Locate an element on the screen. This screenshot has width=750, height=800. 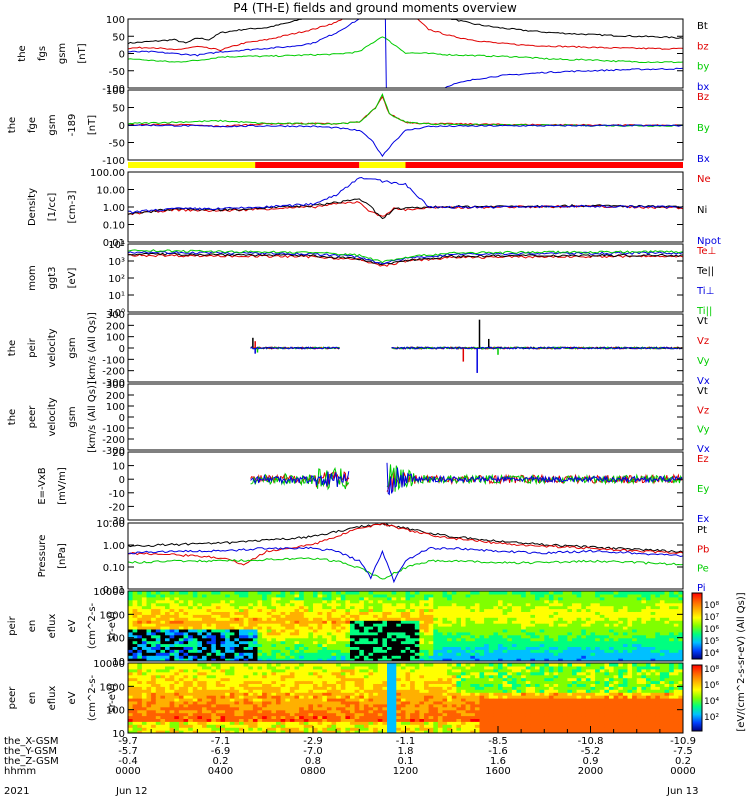
ylabel-line-velocity_peer-2: velocity is located at coordinates (52, 416).